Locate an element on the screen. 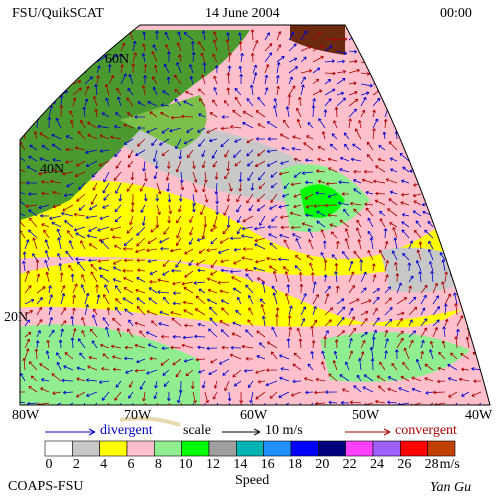  lon-label: 50W is located at coordinates (366, 415).